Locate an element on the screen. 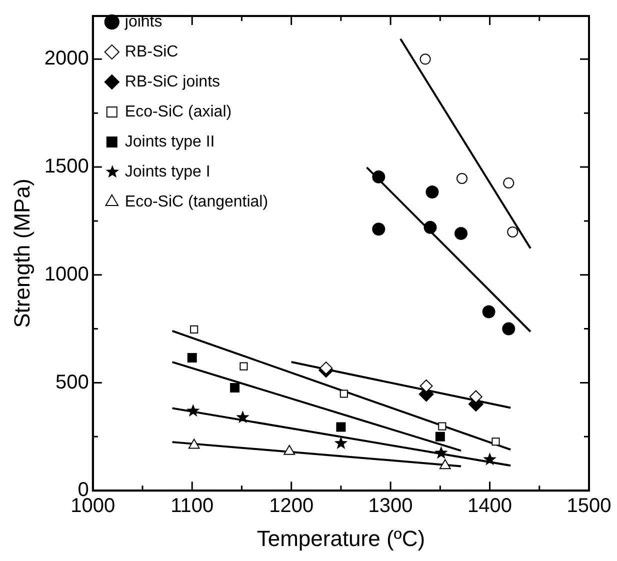  x-tick-label: 1200 is located at coordinates (291, 506).